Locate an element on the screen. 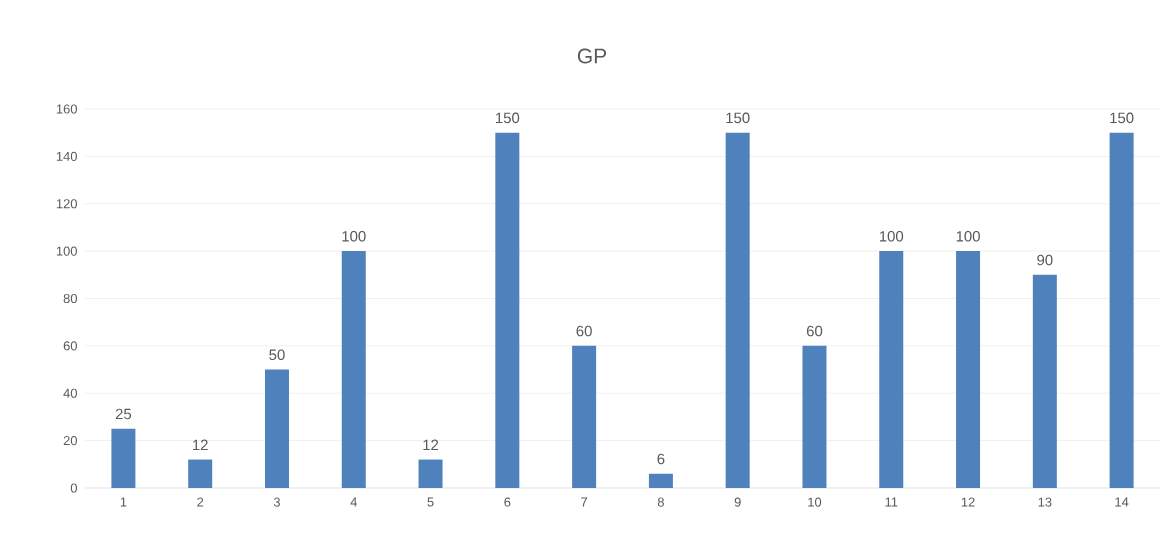 This screenshot has width=1167, height=544. x-tick-label: 5 is located at coordinates (430, 502).